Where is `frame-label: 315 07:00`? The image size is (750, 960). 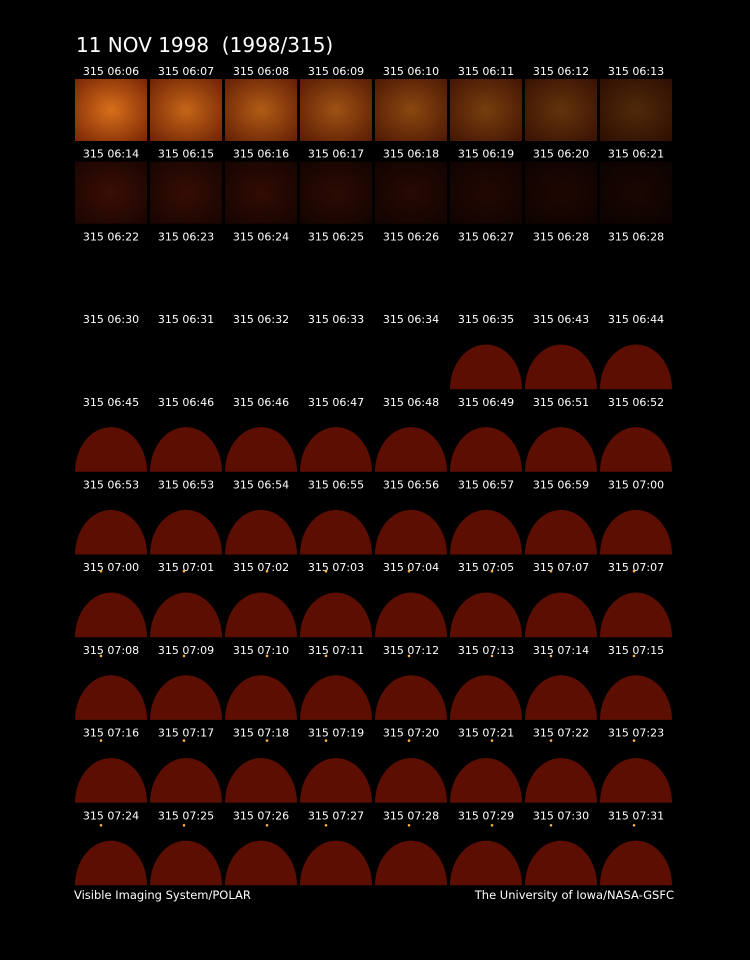 frame-label: 315 07:00 is located at coordinates (636, 485).